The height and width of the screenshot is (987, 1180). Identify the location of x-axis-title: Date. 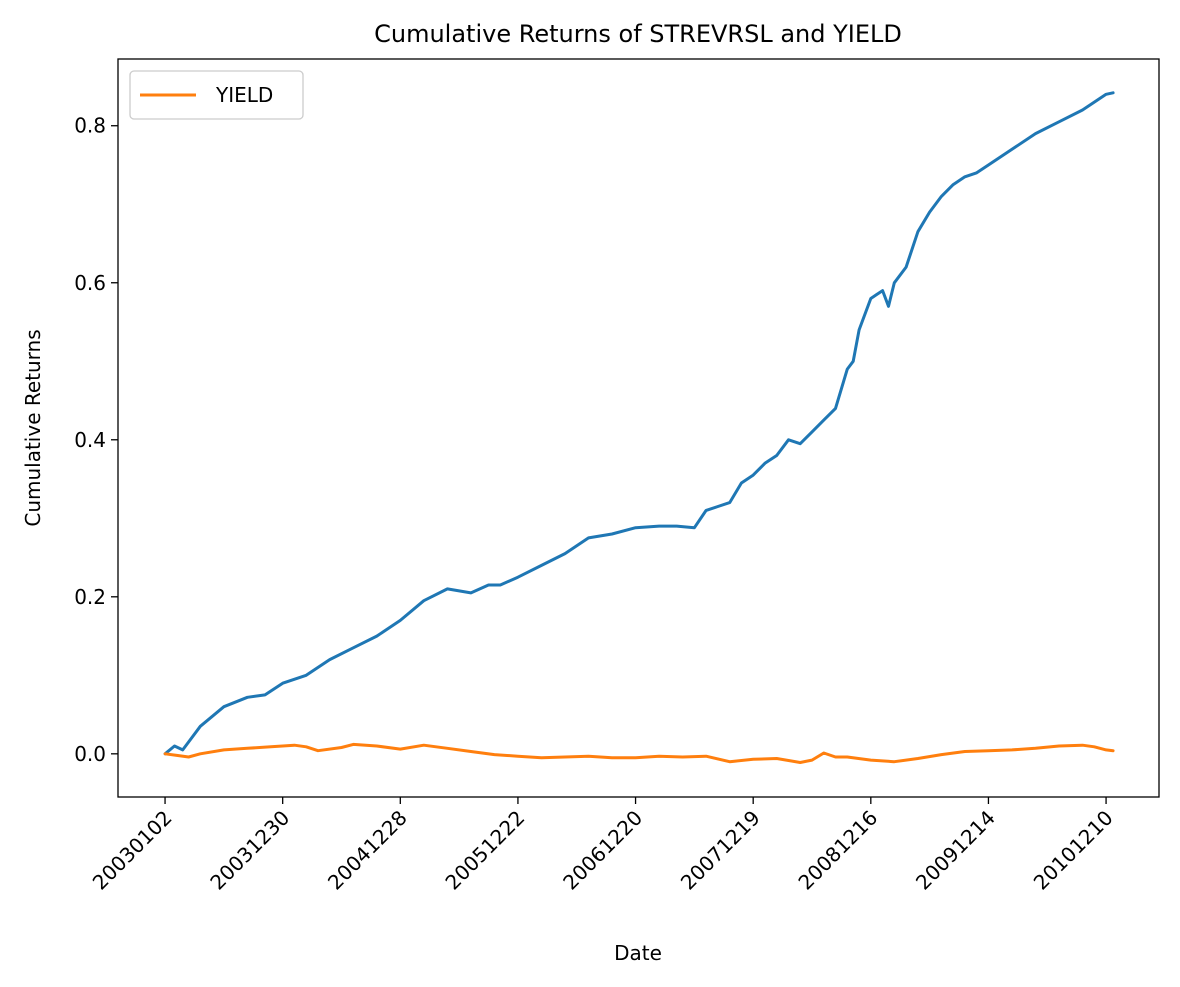
(638, 953).